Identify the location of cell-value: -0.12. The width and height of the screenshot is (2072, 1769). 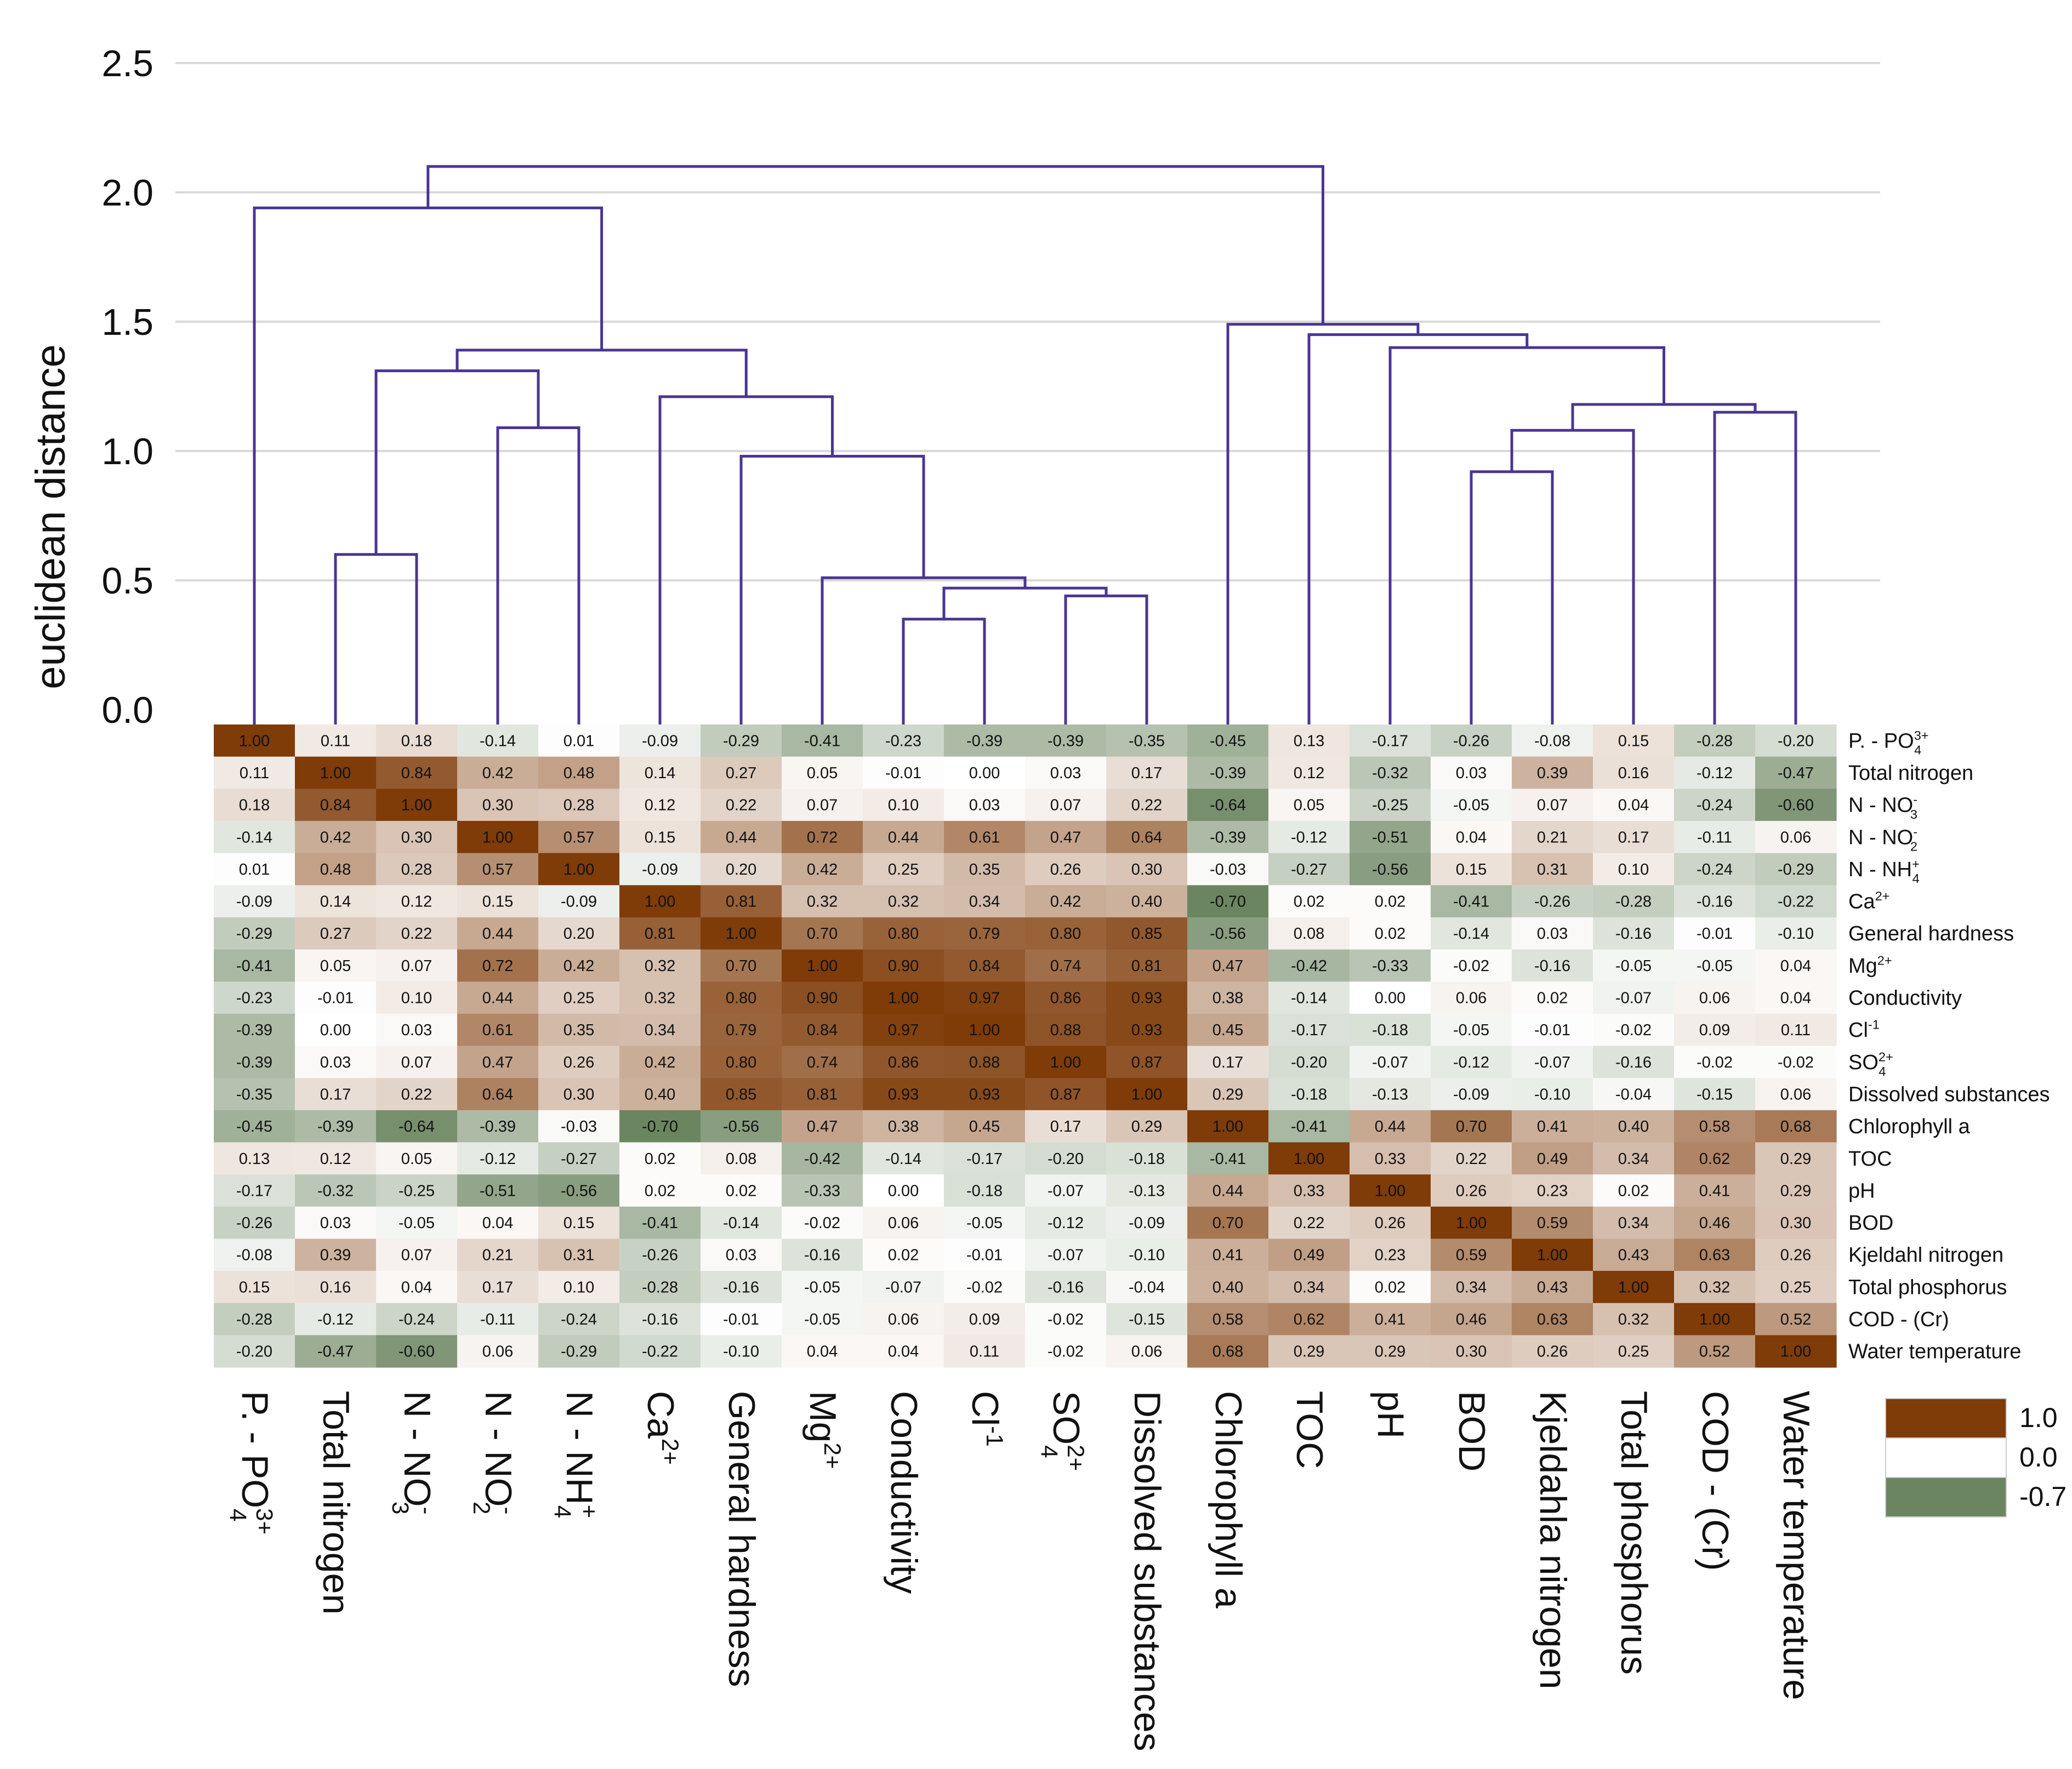
(1066, 1223).